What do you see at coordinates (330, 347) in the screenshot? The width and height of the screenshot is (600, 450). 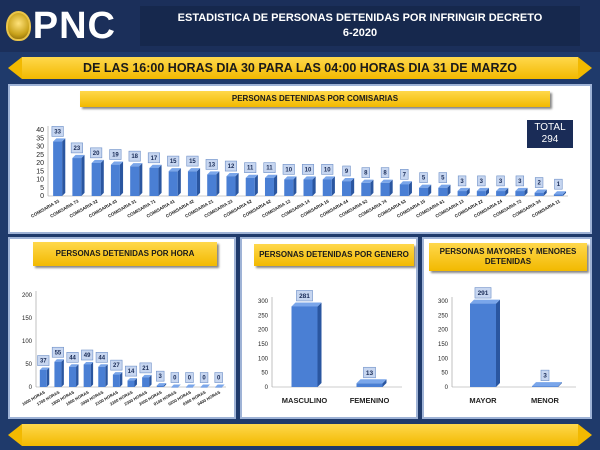 I see `chart-genero: 0 50 100 150 200 250 300 281 MASCULINO 13 FEMENINO` at bounding box center [330, 347].